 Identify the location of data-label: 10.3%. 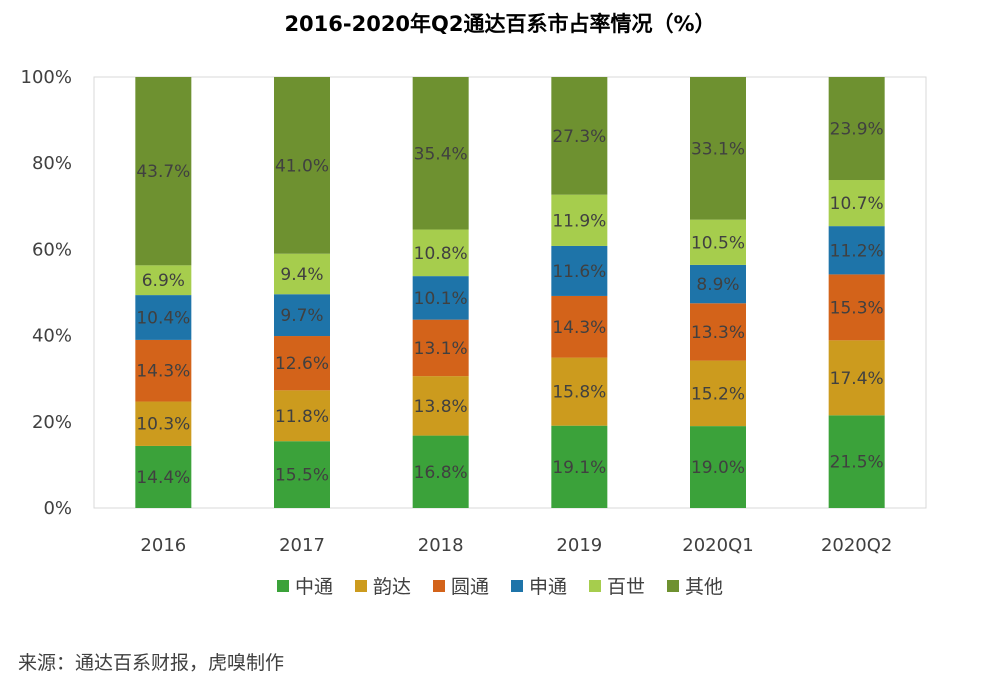
(163, 425).